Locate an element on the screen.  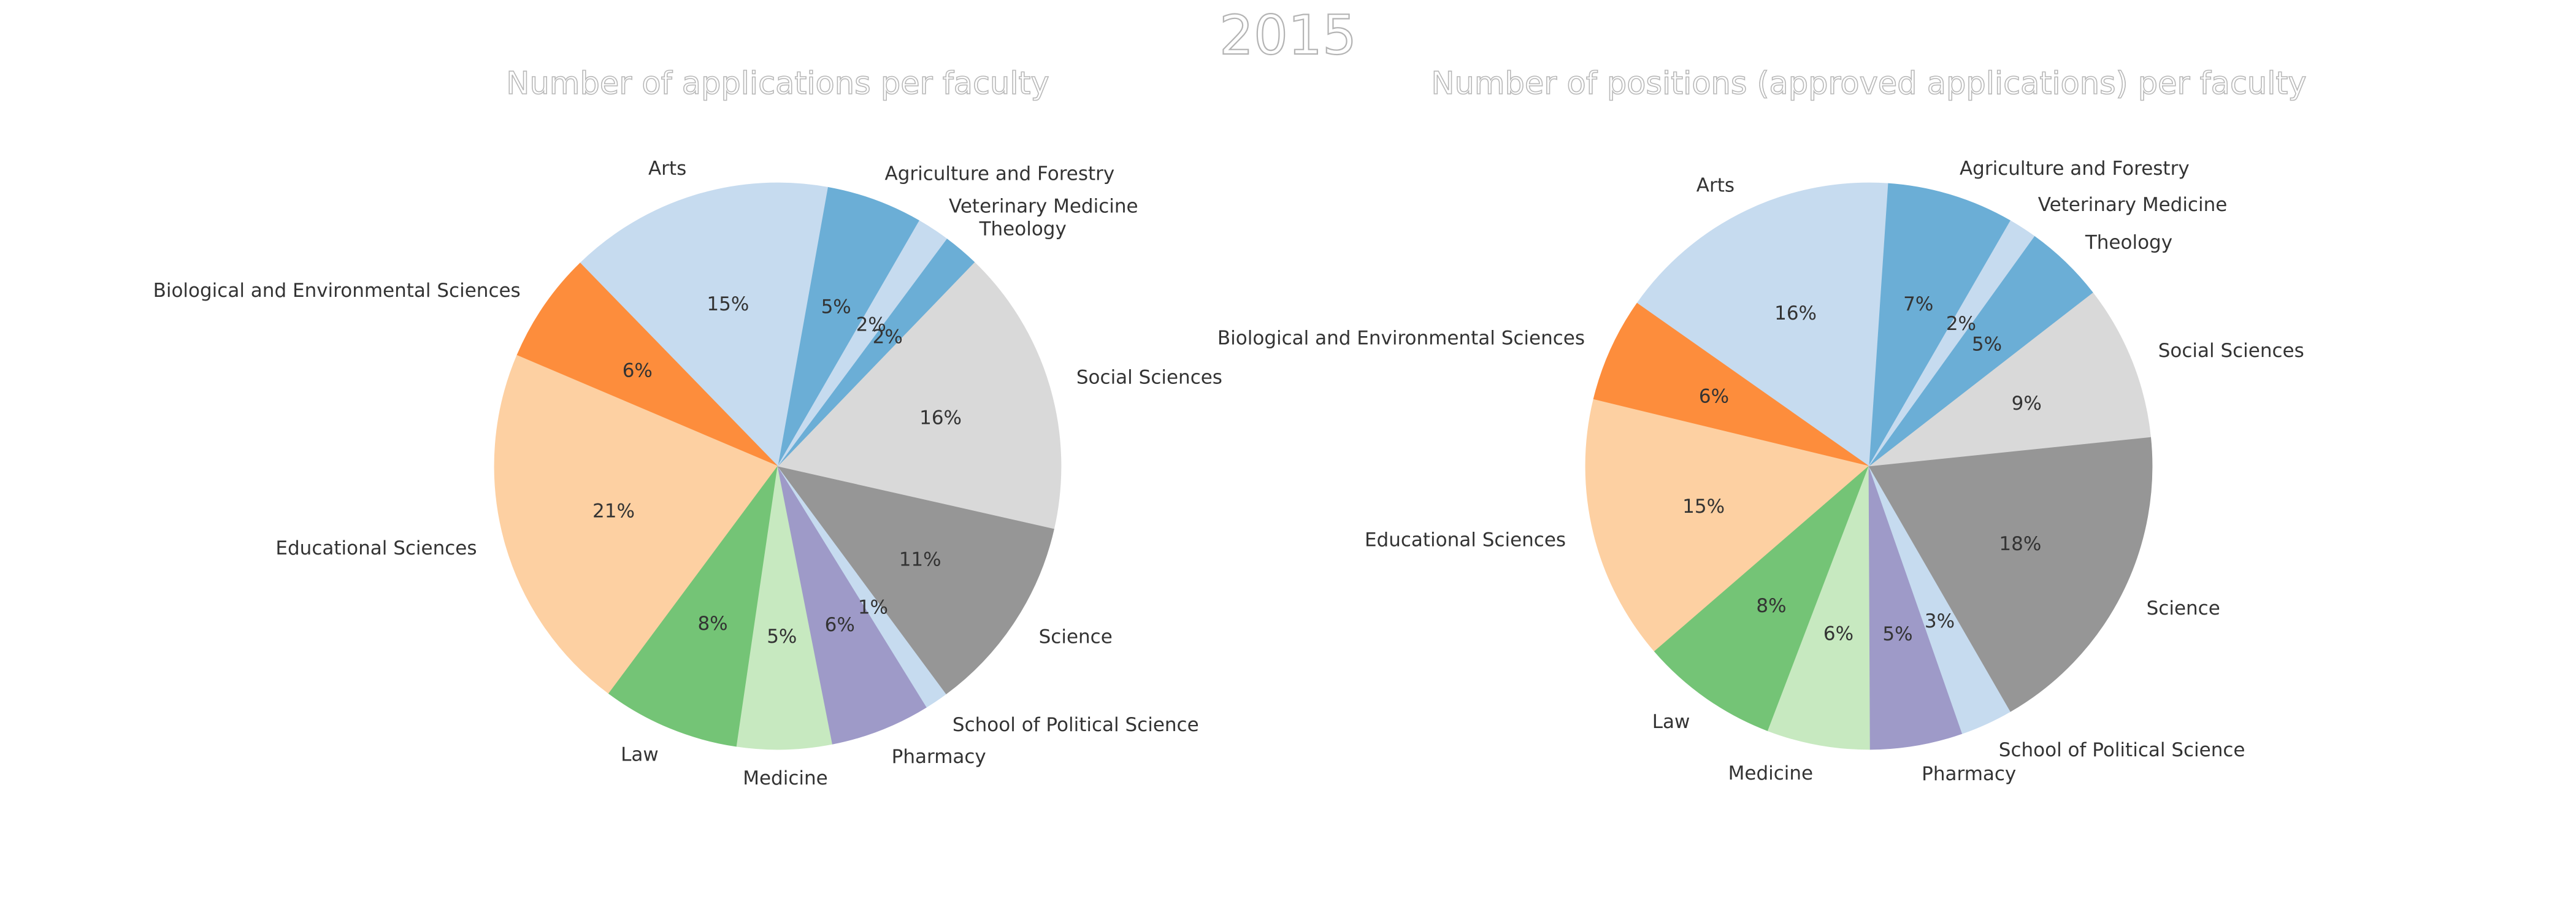
pct-label-pharmacy: 6% is located at coordinates (840, 625).